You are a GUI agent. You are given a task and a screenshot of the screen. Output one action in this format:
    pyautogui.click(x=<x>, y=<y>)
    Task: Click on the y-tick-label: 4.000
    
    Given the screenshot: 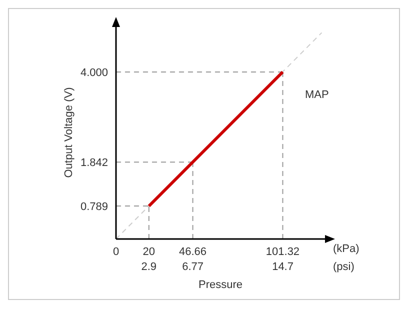 What is the action you would take?
    pyautogui.click(x=94, y=72)
    